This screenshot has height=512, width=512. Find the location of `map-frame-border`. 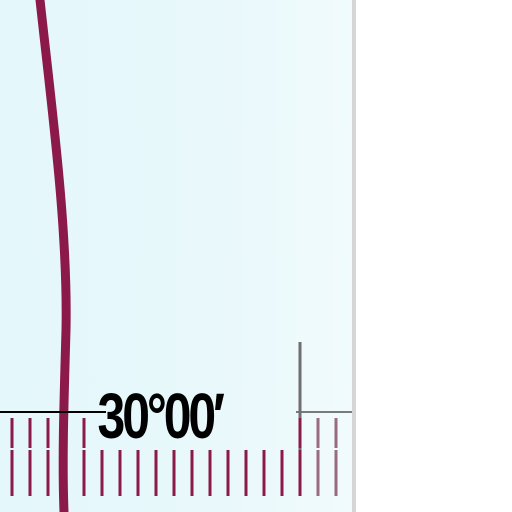

map-frame-border is located at coordinates (354, 256).